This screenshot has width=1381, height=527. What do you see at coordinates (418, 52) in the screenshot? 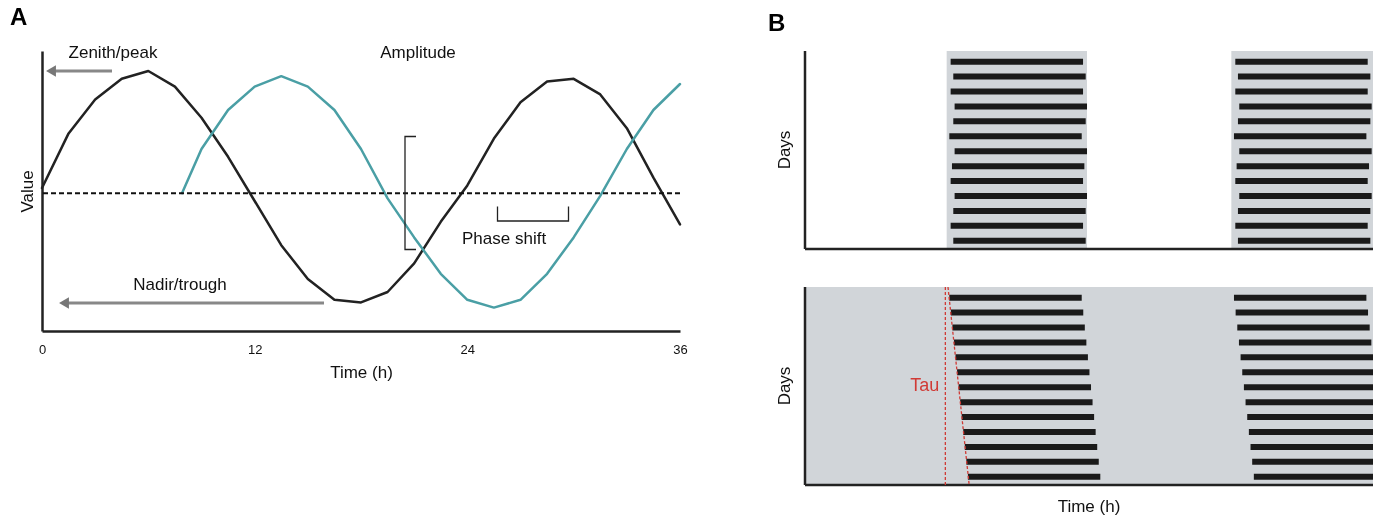
I see `text: Amplitude` at bounding box center [418, 52].